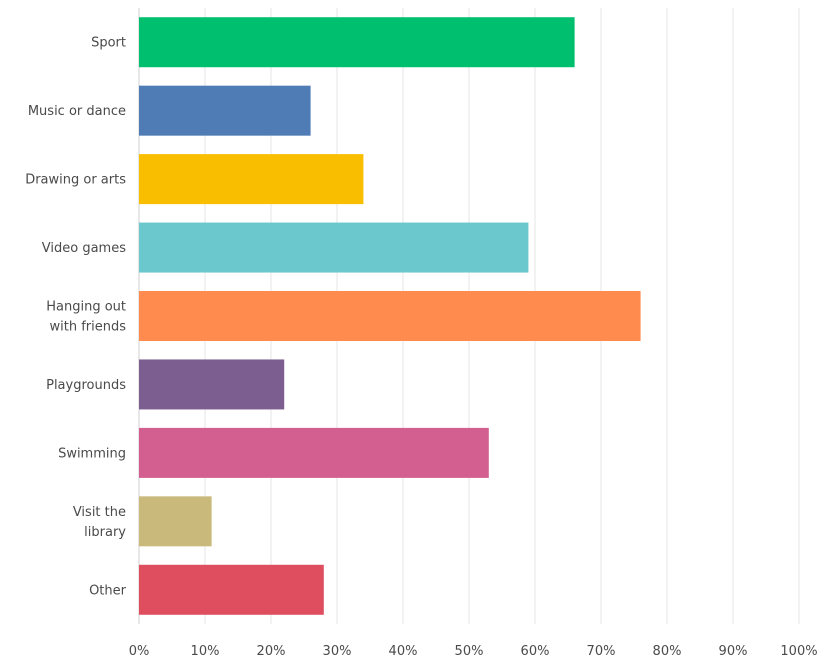 Image resolution: width=817 pixels, height=661 pixels. I want to click on category-label: Sport, so click(108, 43).